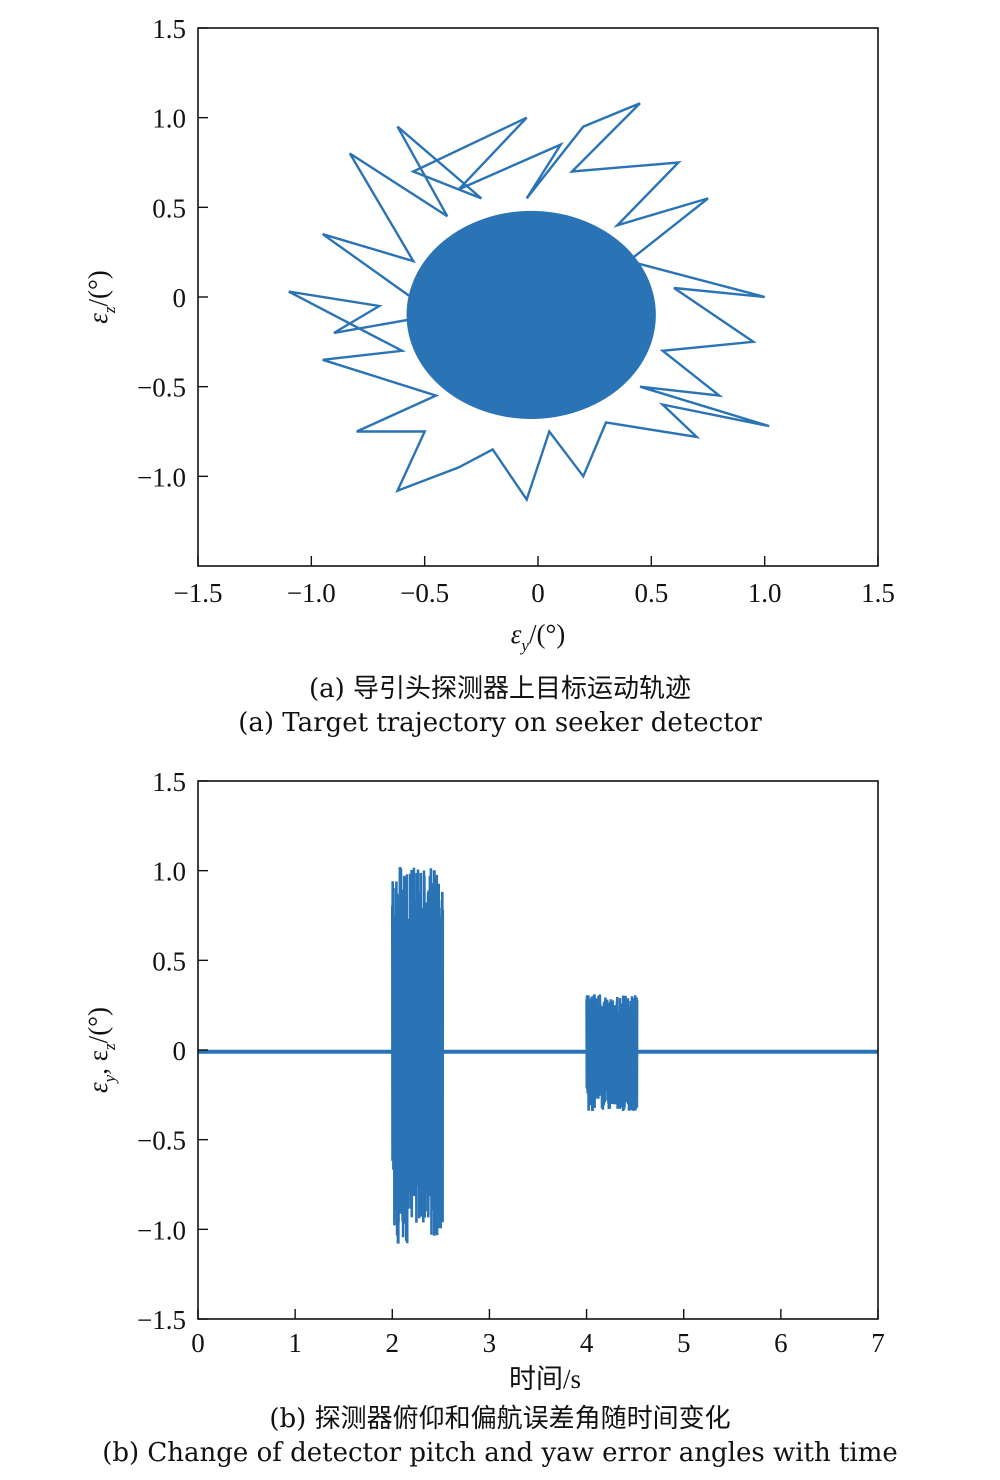 This screenshot has height=1480, width=1000. What do you see at coordinates (172, 1051) in the screenshot?
I see `chart-b-y-ticks: 1.5 1.0 0.5 0 −0.5 −1.0 −1.5` at bounding box center [172, 1051].